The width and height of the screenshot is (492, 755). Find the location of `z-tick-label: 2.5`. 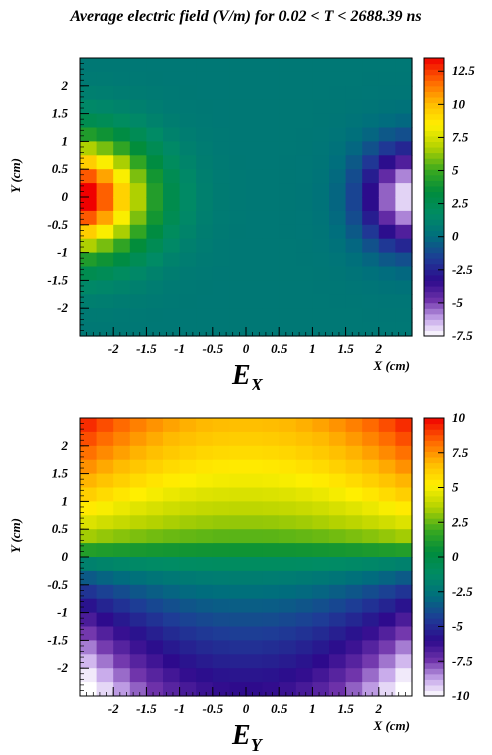

z-tick-label: 2.5 is located at coordinates (460, 521).